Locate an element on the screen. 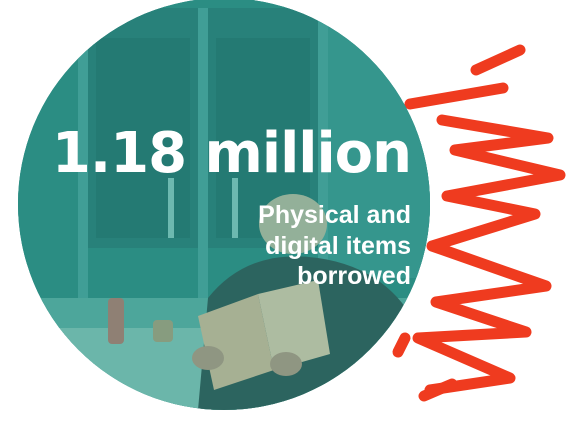 The height and width of the screenshot is (429, 571). stat-caption-line-2: digital items is located at coordinates (338, 245).